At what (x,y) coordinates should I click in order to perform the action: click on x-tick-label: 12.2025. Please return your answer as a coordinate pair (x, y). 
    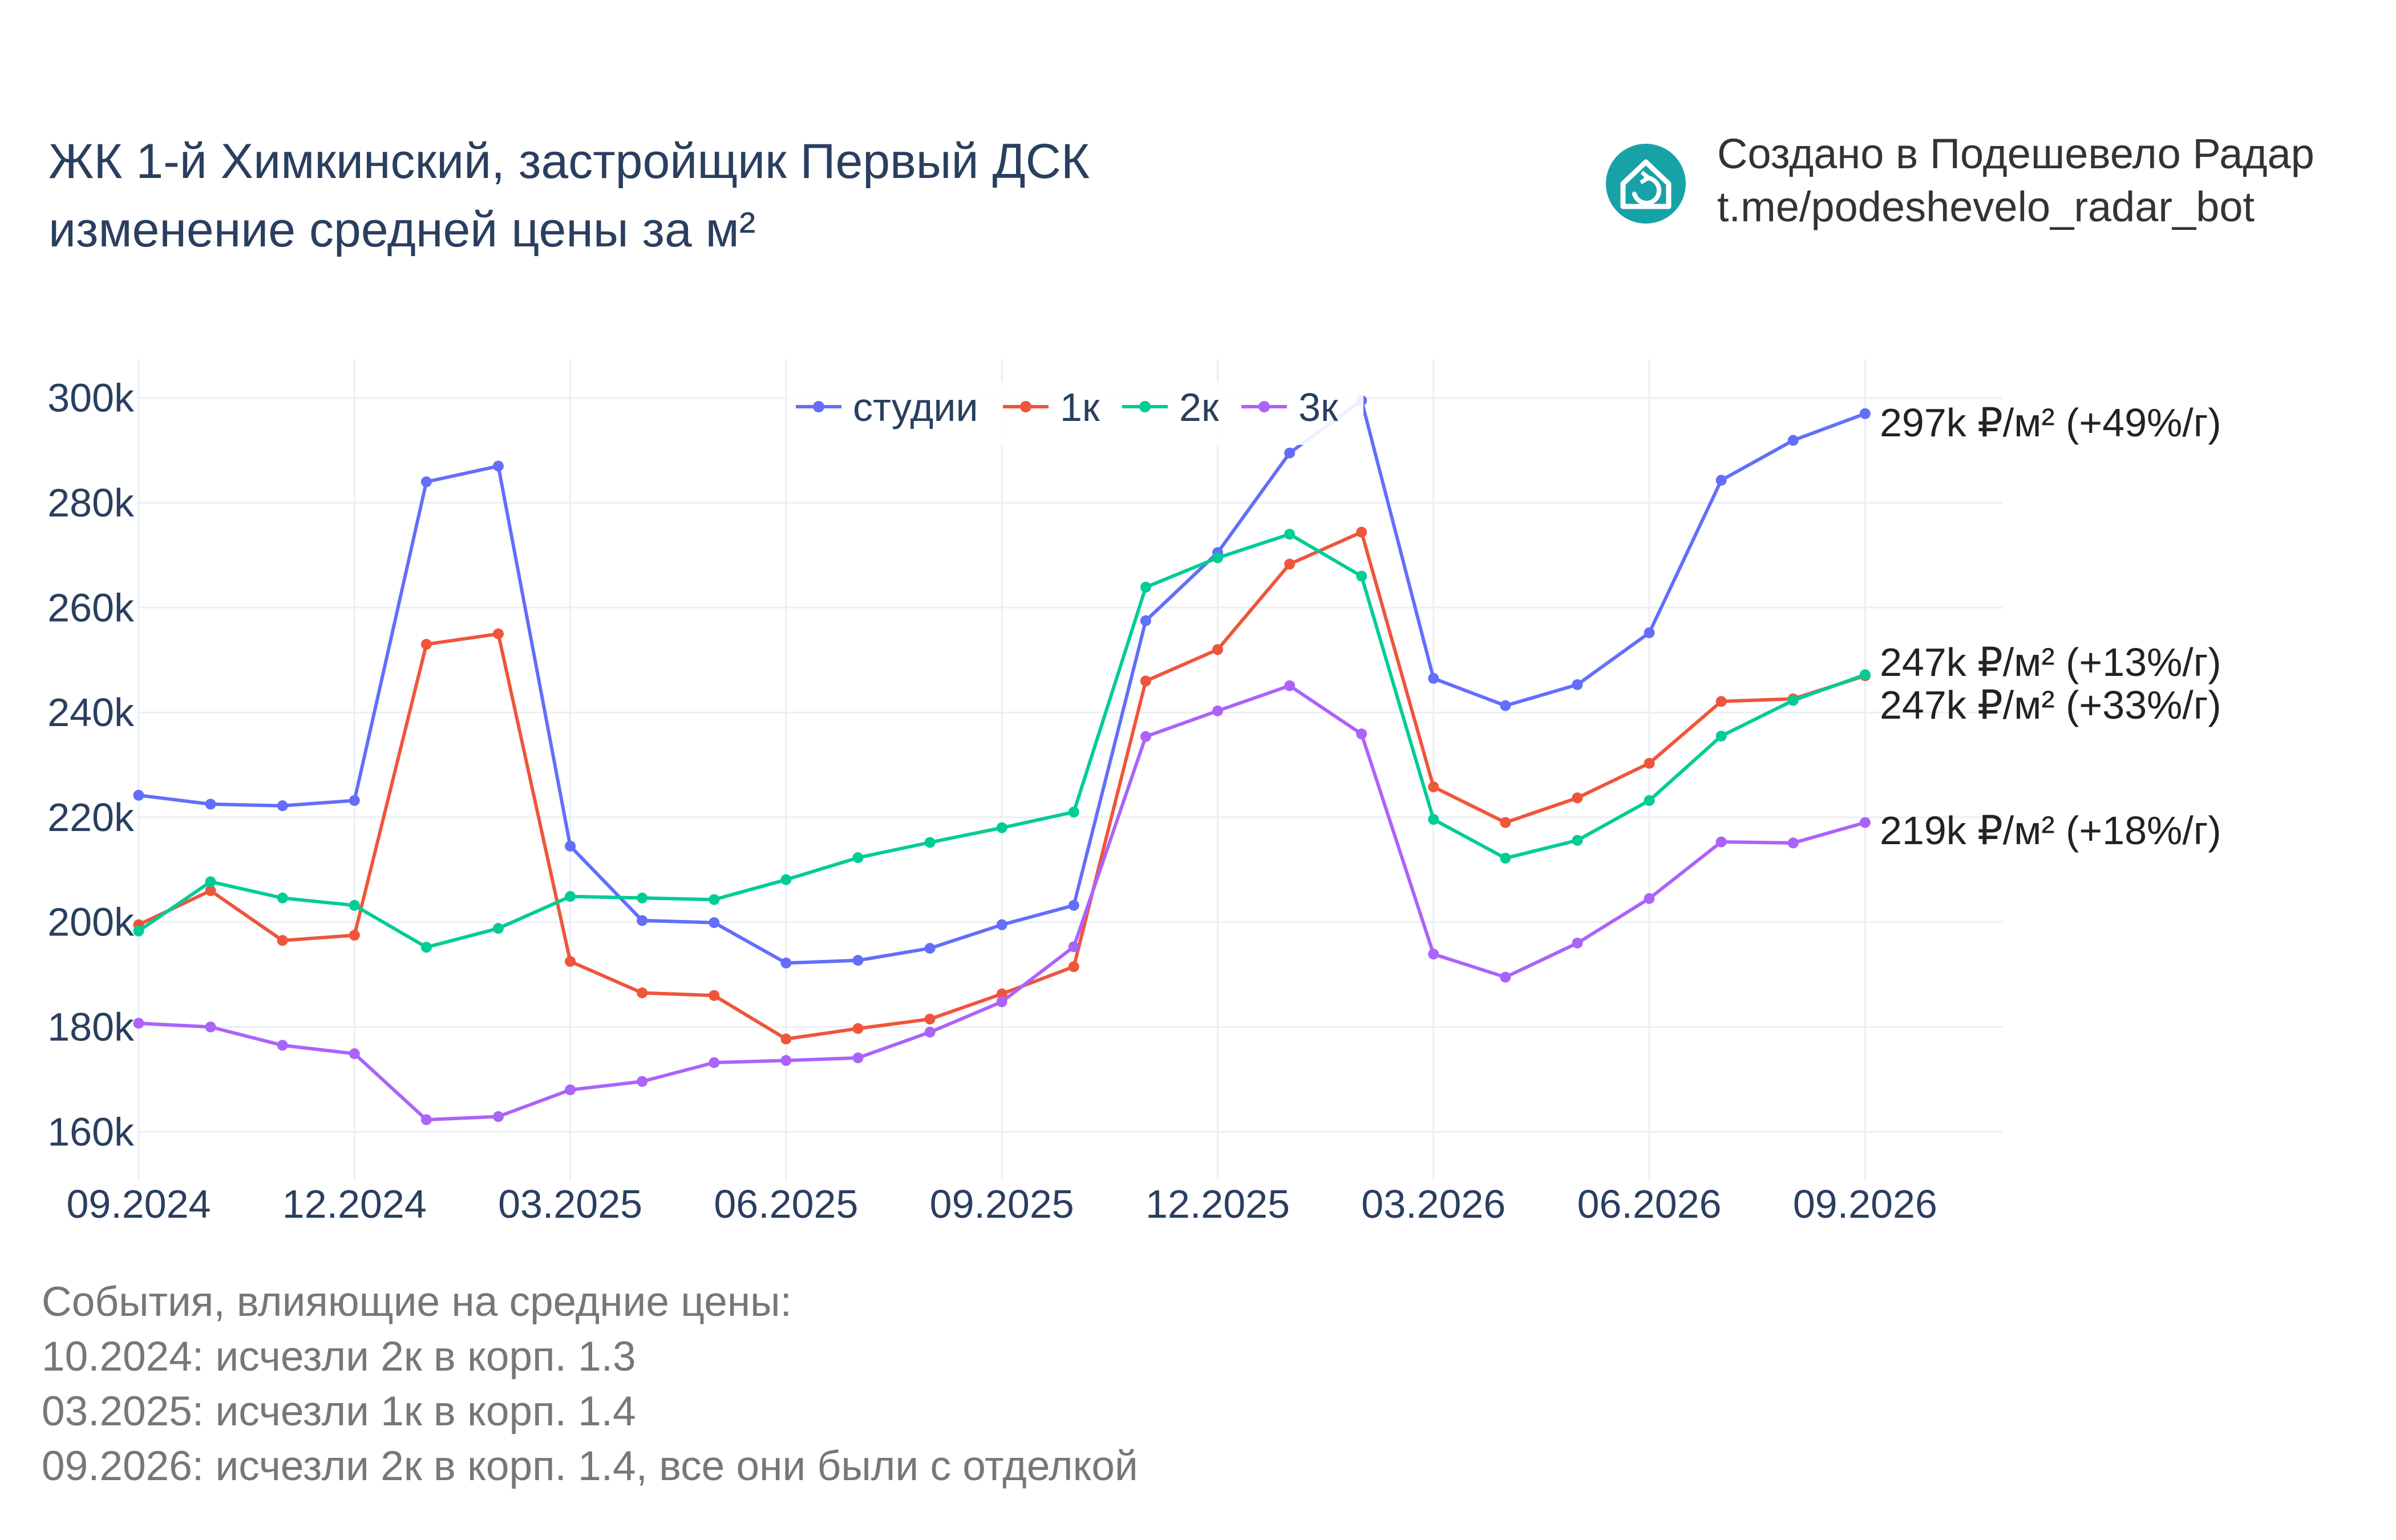
    Looking at the image, I should click on (1218, 1204).